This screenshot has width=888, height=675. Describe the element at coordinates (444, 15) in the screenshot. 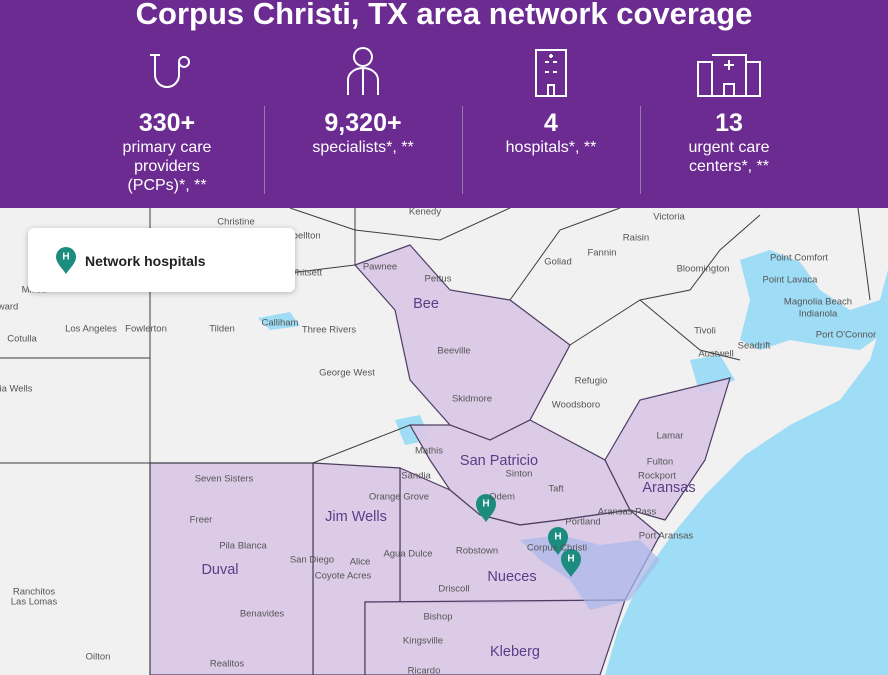

I see `title: Corpus Christi, TX area network coverage` at that location.